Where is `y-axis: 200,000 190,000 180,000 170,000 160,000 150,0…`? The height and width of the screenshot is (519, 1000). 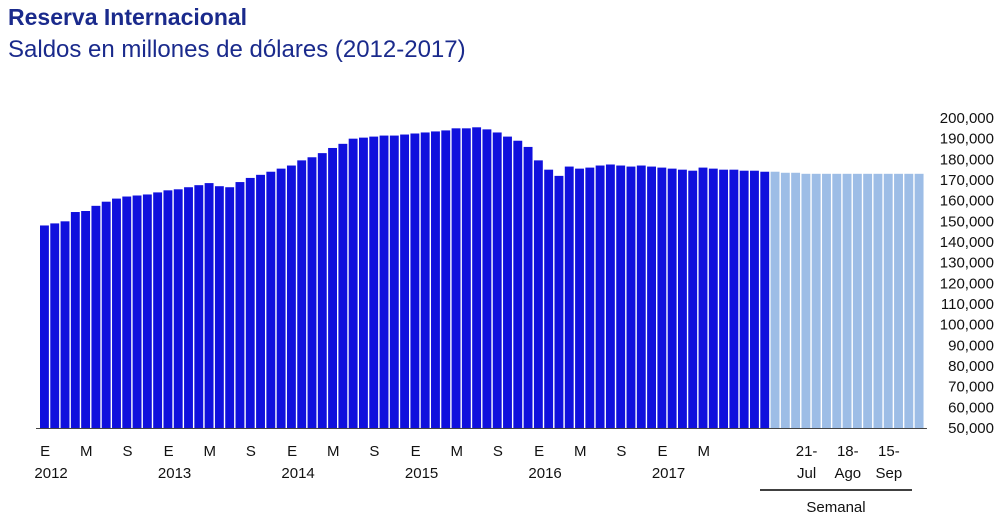 y-axis: 200,000 190,000 180,000 170,000 160,000 150,0… is located at coordinates (967, 273).